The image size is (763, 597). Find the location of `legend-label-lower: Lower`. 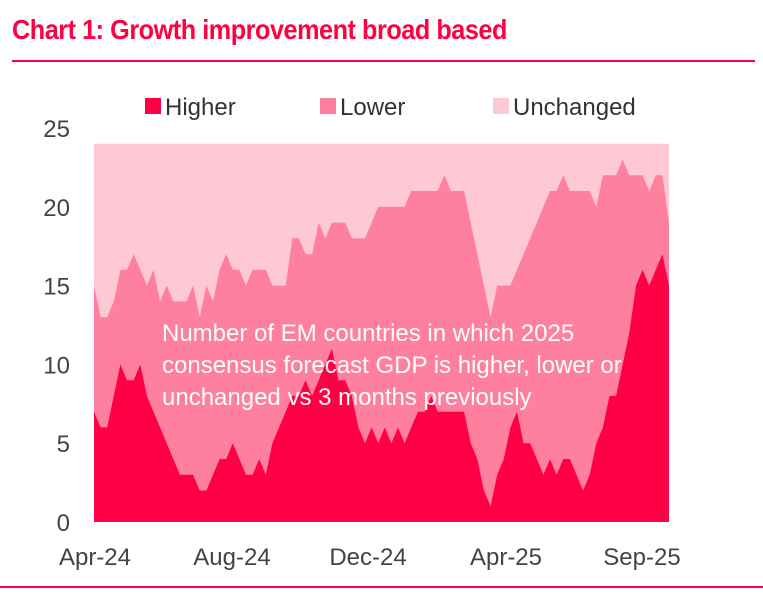

legend-label-lower: Lower is located at coordinates (372, 107).